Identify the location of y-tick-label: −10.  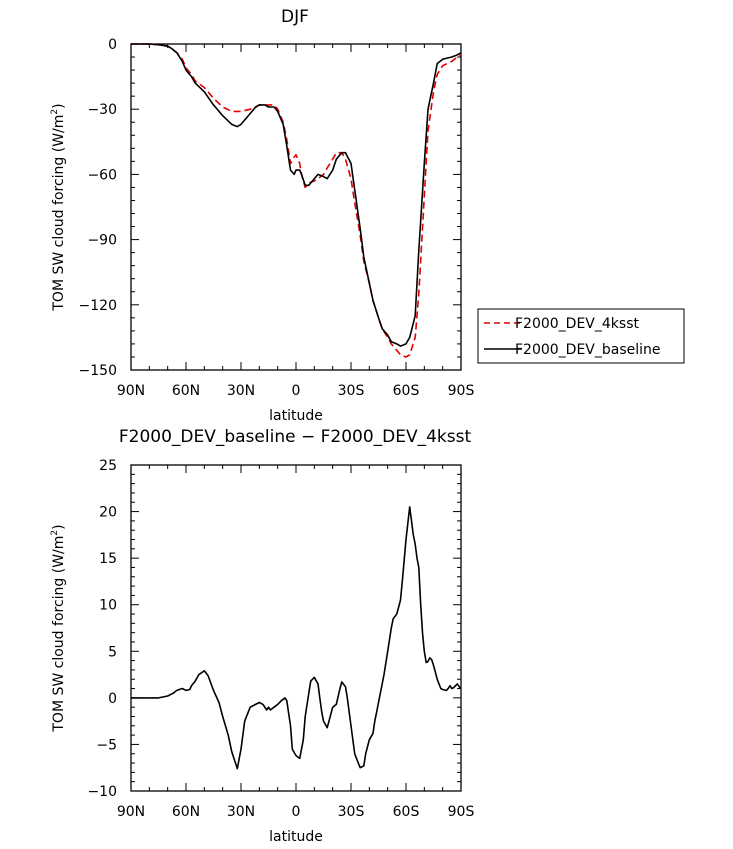
(102, 792).